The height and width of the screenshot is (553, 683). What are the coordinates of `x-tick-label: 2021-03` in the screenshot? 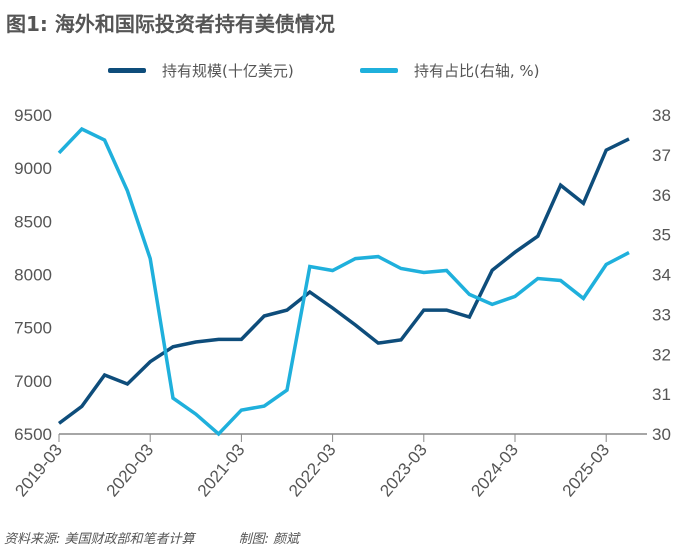 It's located at (221, 470).